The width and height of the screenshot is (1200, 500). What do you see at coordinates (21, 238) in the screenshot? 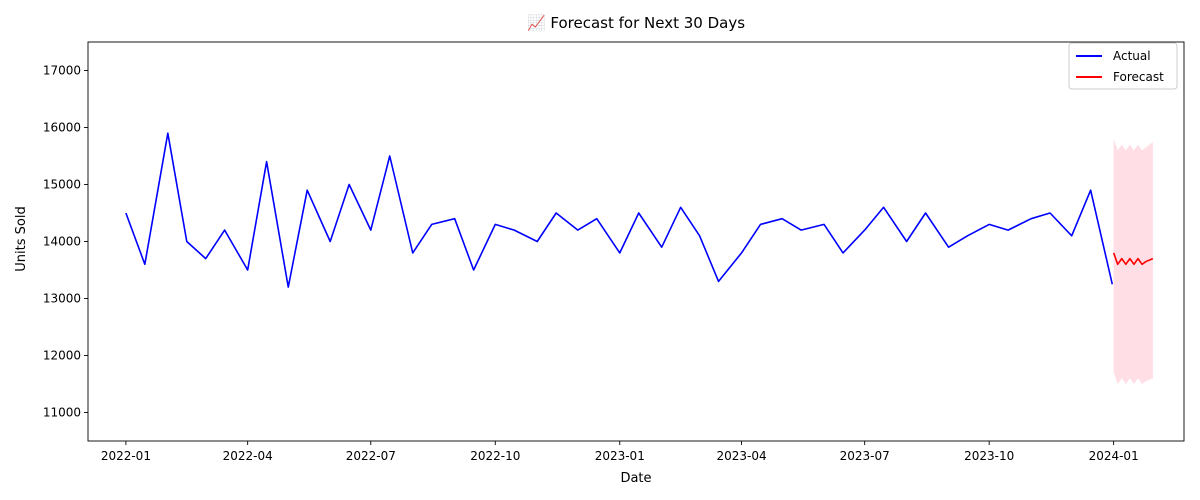
I see `y-axis-label: Units Sold` at bounding box center [21, 238].